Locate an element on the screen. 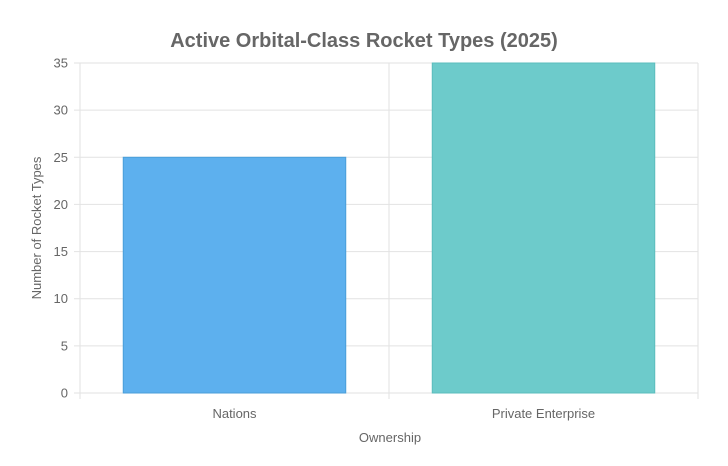  x-tick-label: Private Enterprise is located at coordinates (543, 413).